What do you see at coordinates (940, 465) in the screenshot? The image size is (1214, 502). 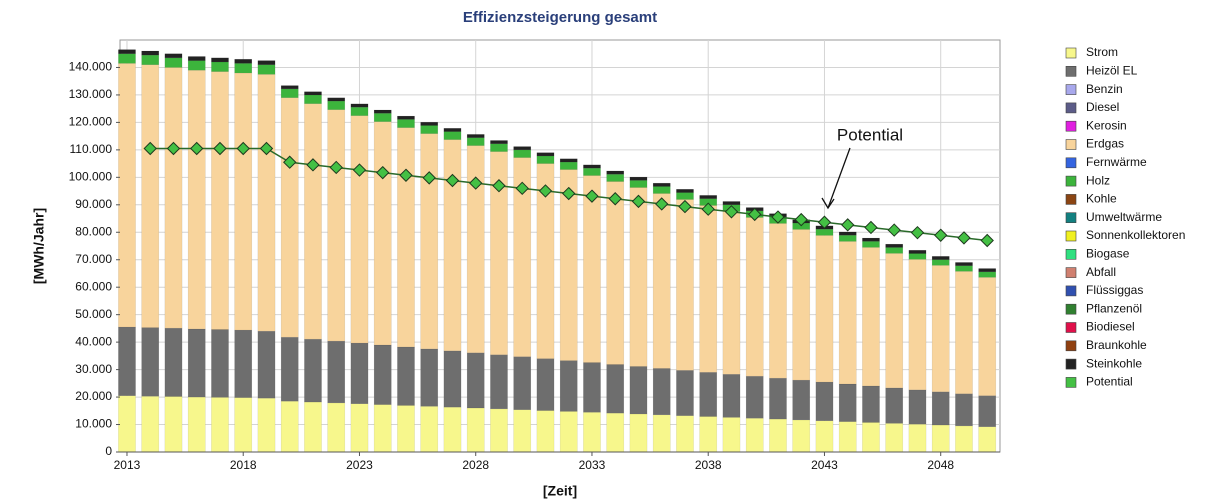 I see `x-tick-label: 2048` at bounding box center [940, 465].